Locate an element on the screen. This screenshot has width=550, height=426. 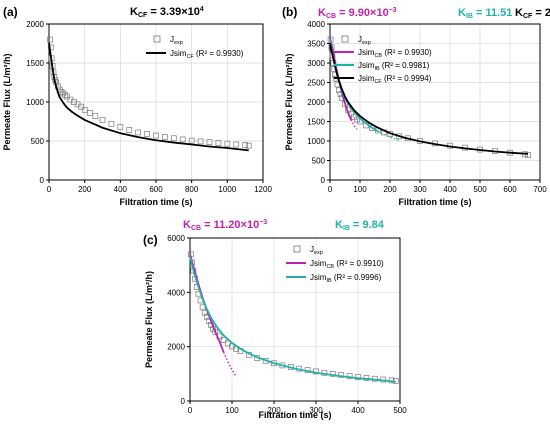
panel-label: (b) is located at coordinates (289, 12).